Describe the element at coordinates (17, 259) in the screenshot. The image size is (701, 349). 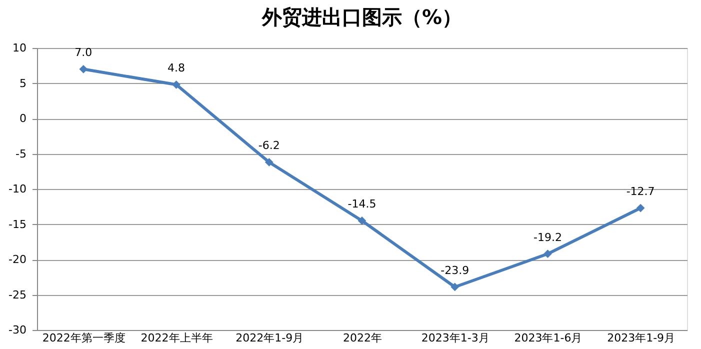
I see `y-tick-label: -20` at that location.